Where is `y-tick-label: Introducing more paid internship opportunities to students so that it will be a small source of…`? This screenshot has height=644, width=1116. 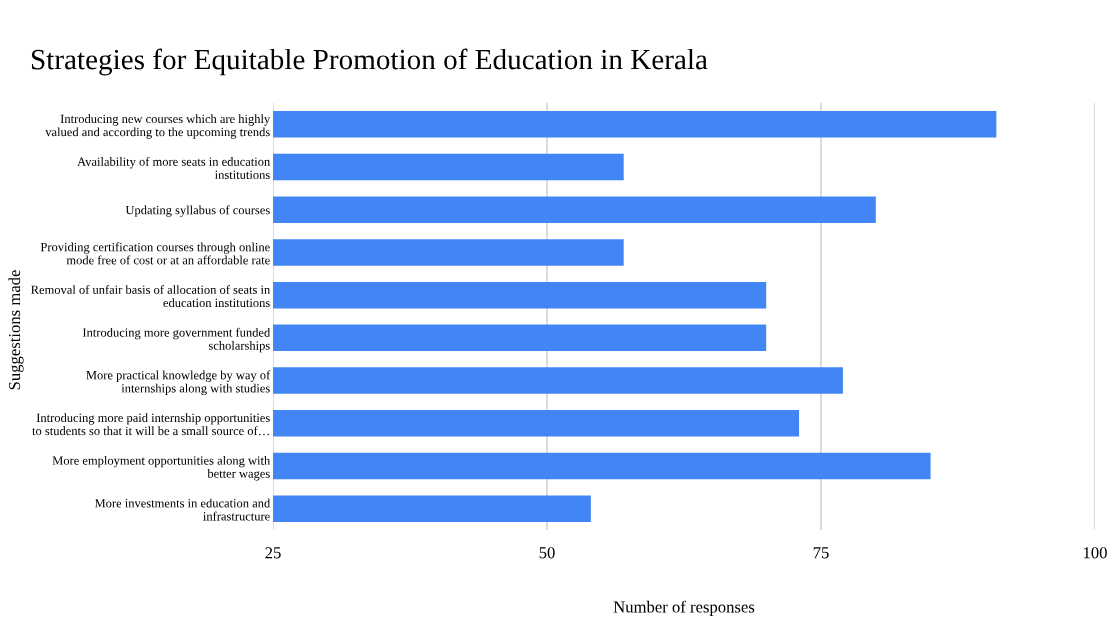
y-tick-label: Introducing more paid internship opportunities to students so that it will be a small source of… is located at coordinates (151, 424).